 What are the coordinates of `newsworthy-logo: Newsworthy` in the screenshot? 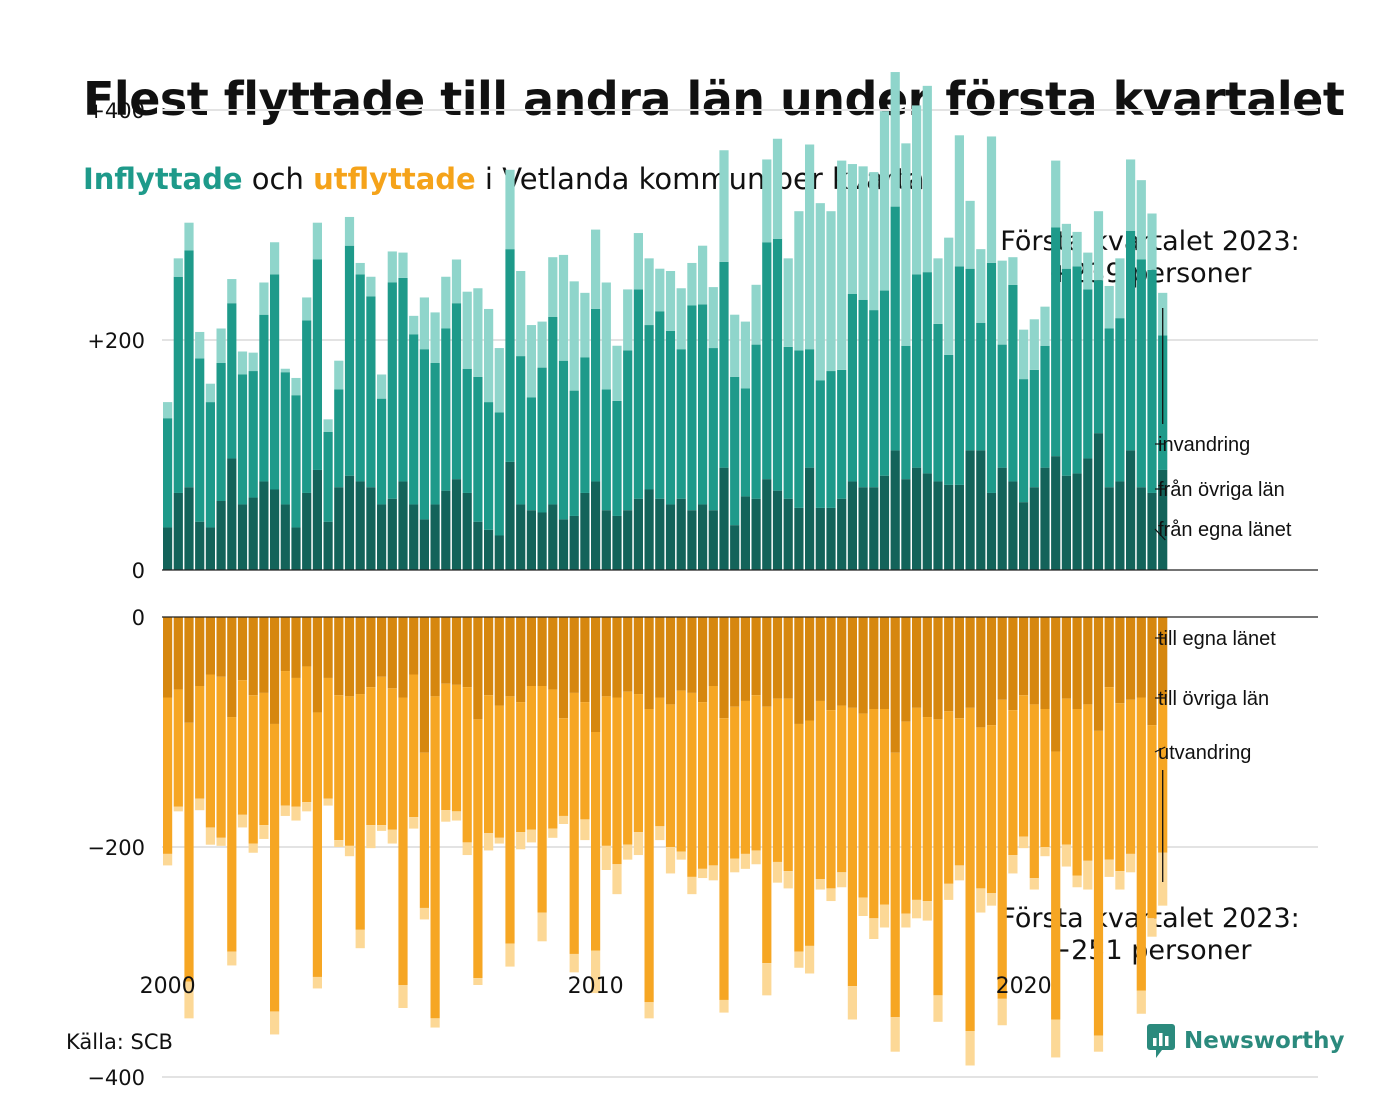 It's located at (1245, 1041).